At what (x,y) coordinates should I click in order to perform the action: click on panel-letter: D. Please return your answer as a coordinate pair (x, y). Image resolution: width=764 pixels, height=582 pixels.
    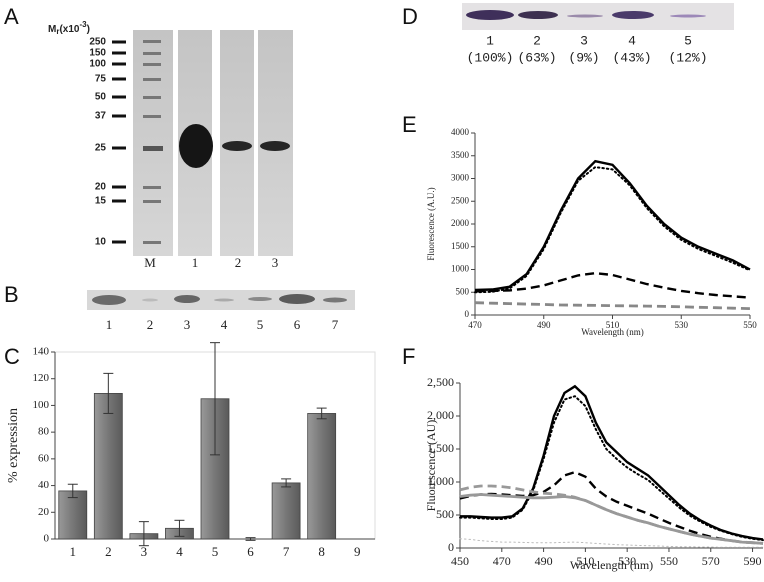
    Looking at the image, I should click on (410, 16).